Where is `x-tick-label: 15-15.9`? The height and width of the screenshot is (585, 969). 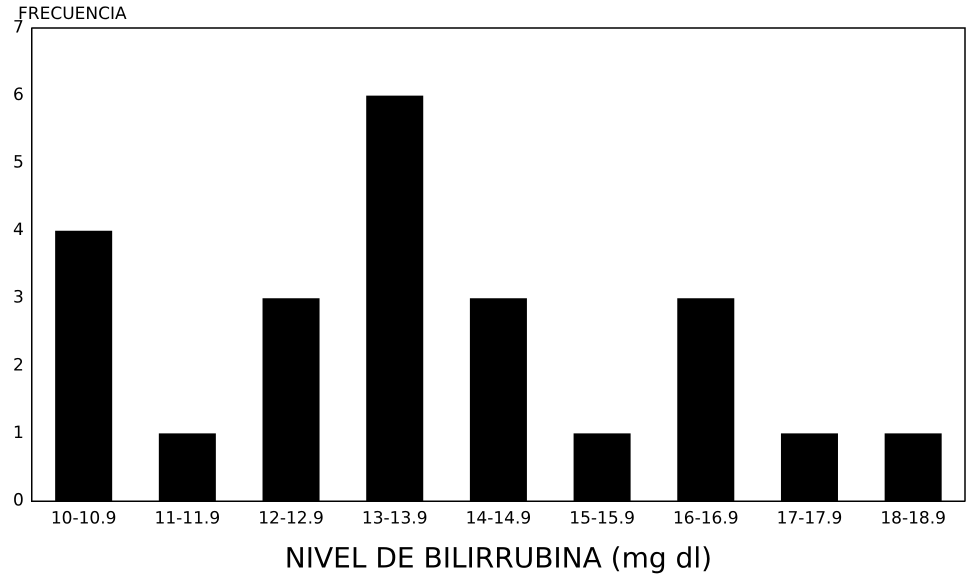 x-tick-label: 15-15.9 is located at coordinates (602, 518).